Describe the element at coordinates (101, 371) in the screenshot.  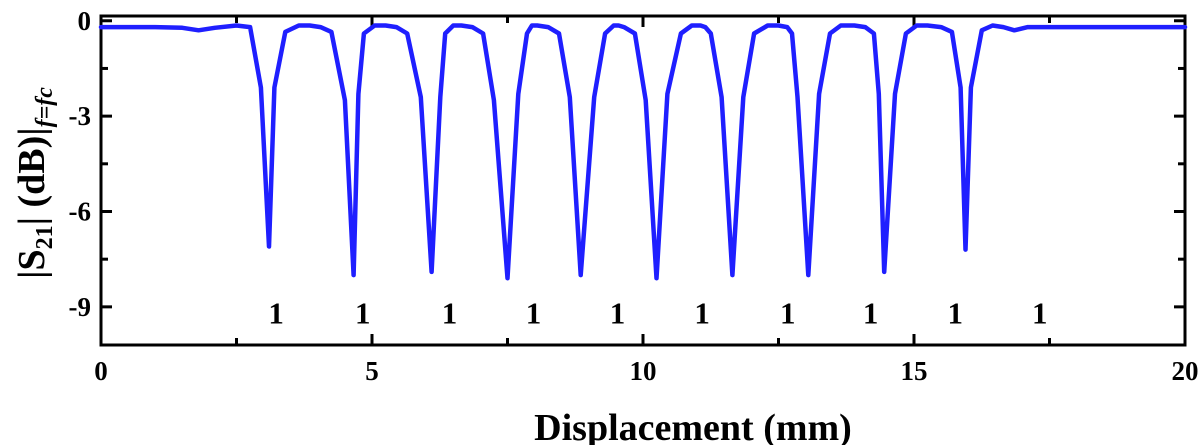
I see `x-tick-label: 0` at that location.